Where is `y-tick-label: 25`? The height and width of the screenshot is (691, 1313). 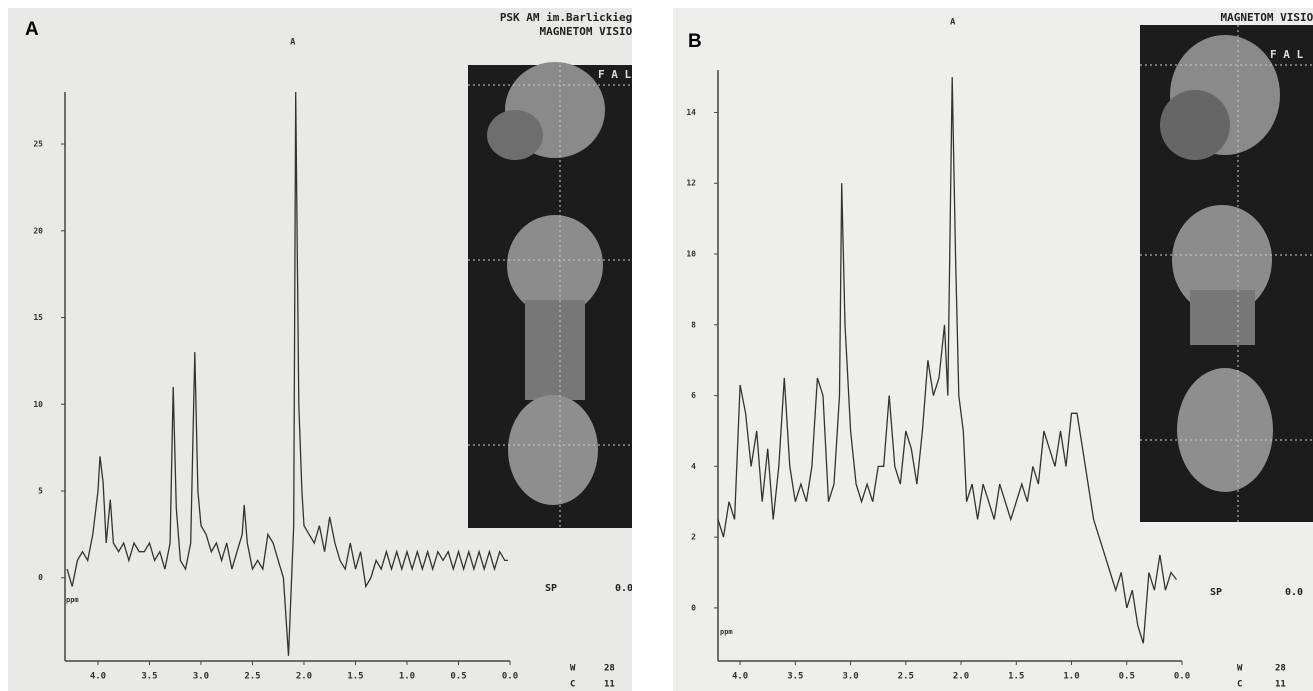 y-tick-label: 25 is located at coordinates (38, 144).